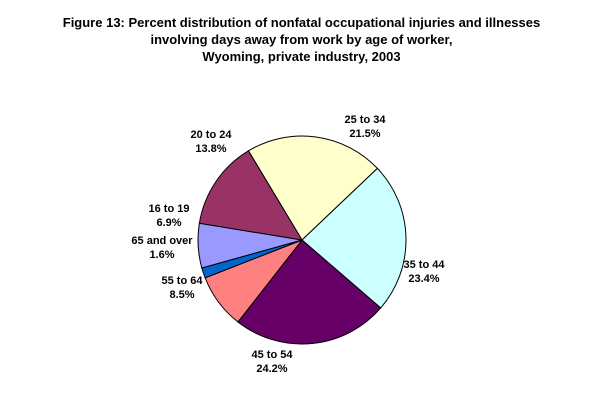  I want to click on slice-value-label: 6.9%, so click(168, 223).